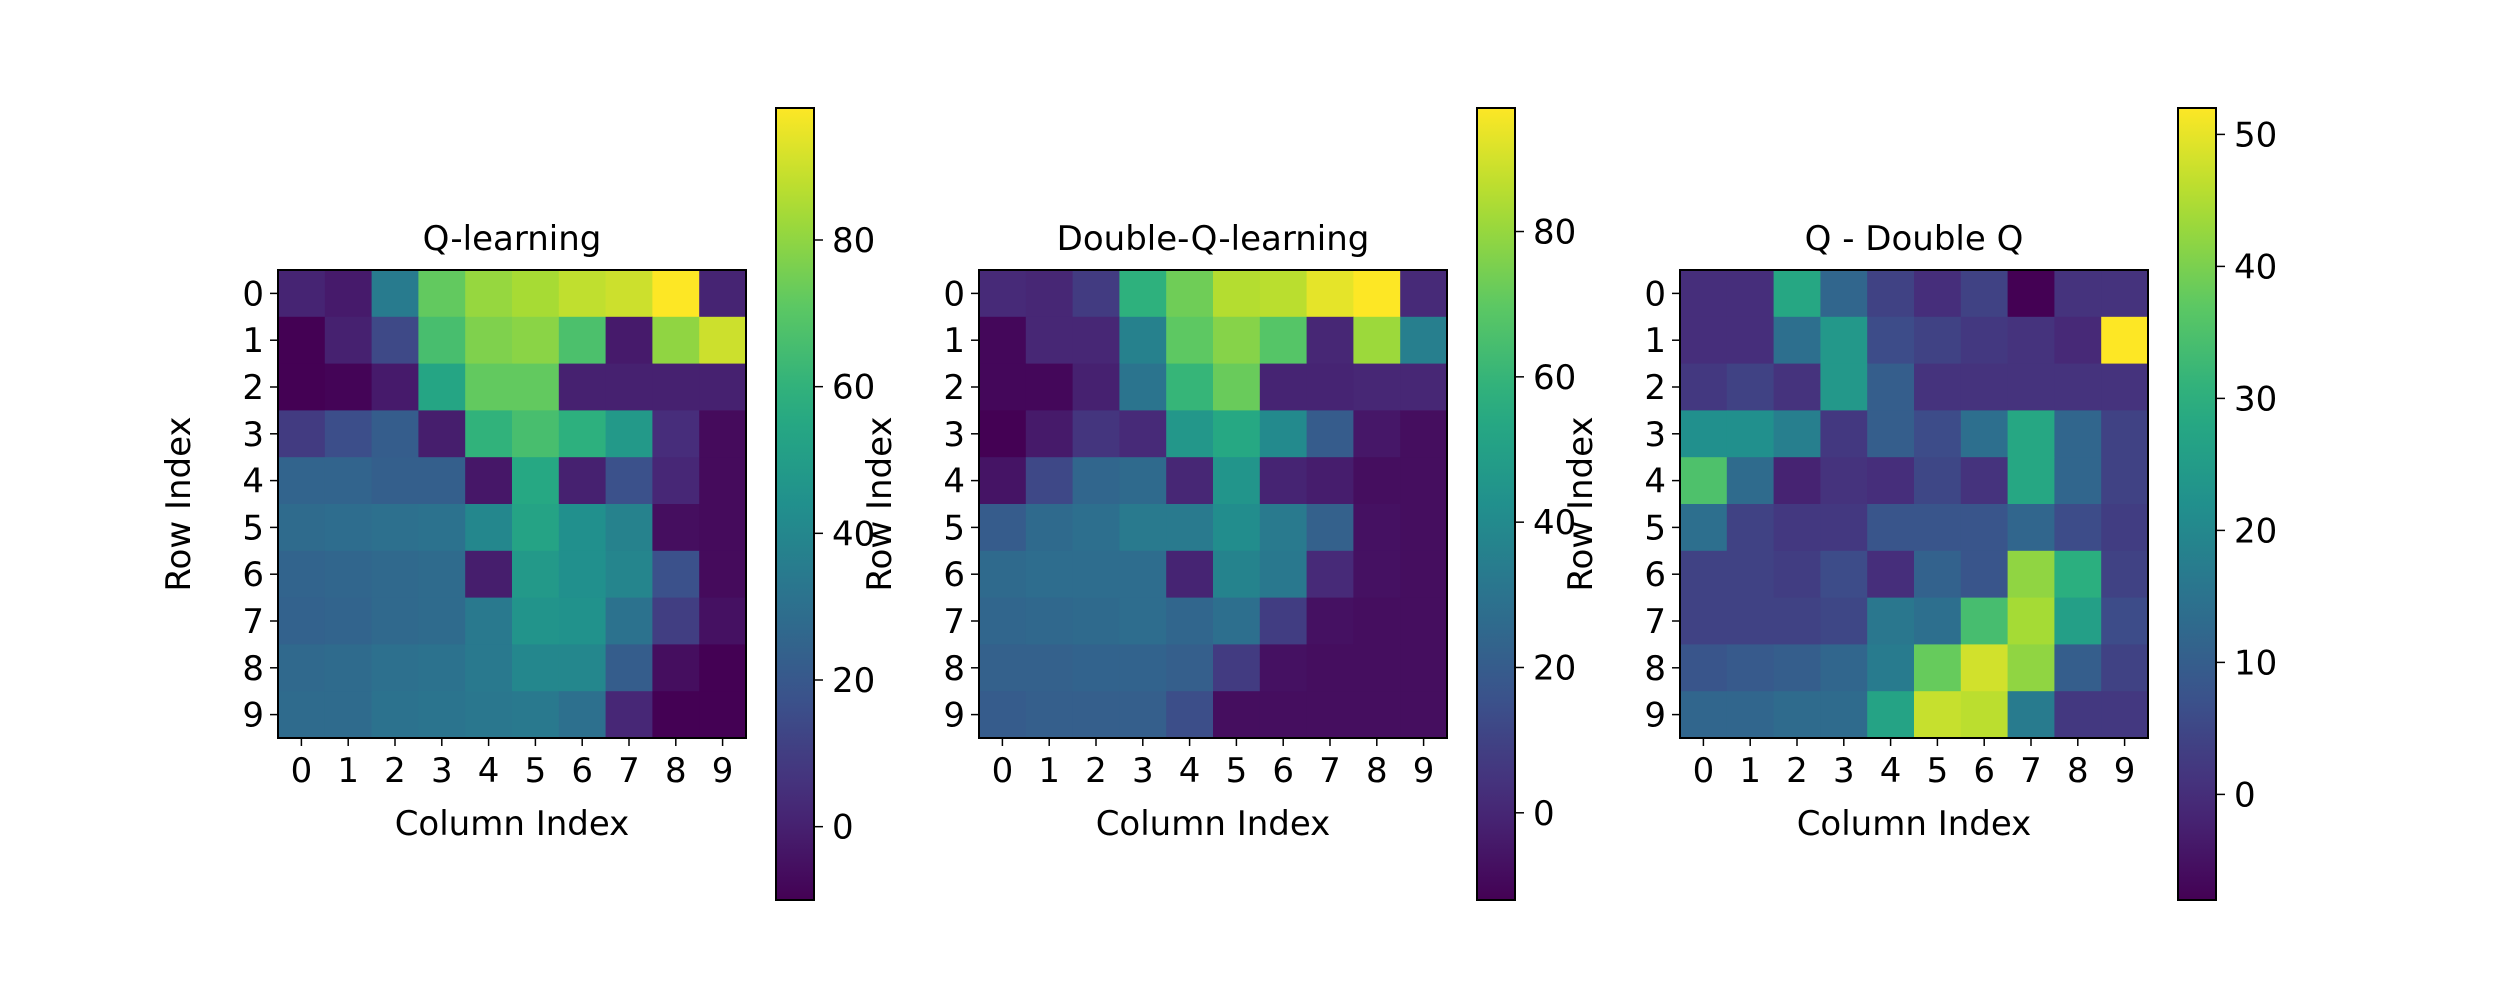  What do you see at coordinates (1544, 814) in the screenshot?
I see `colorbar-tick-label: 0` at bounding box center [1544, 814].